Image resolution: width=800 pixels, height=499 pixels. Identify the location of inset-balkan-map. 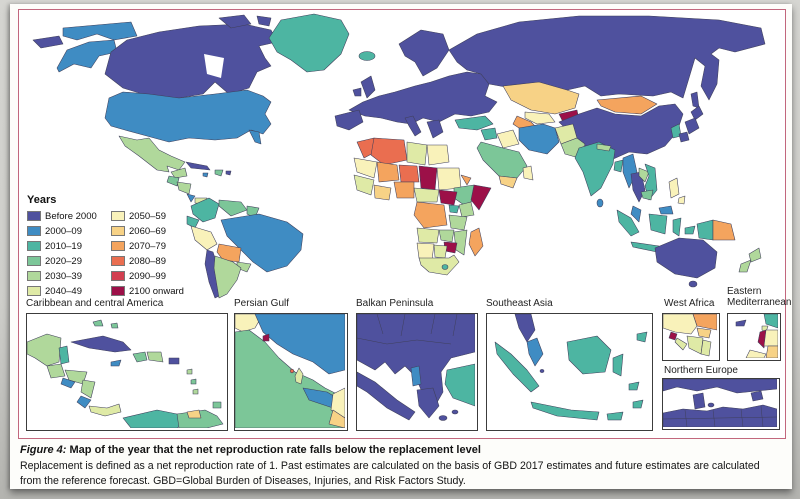
(416, 367).